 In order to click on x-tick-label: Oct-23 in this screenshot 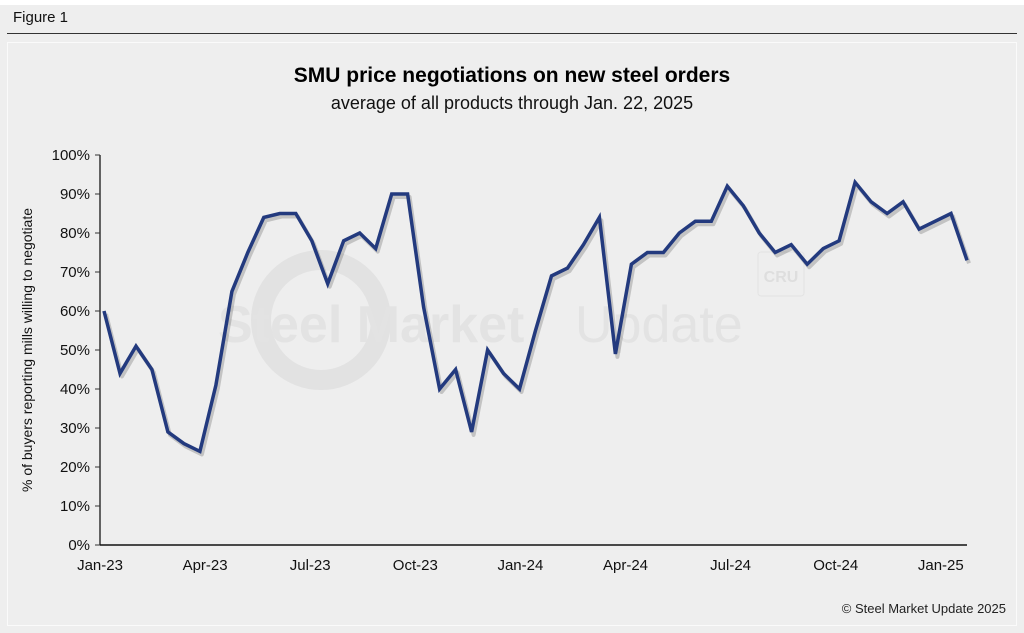, I will do `click(415, 565)`.